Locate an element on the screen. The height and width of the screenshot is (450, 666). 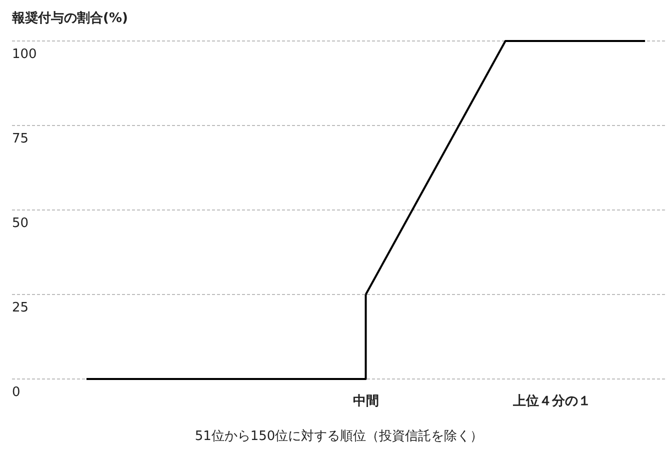
y-tick-label: 50 is located at coordinates (20, 223).